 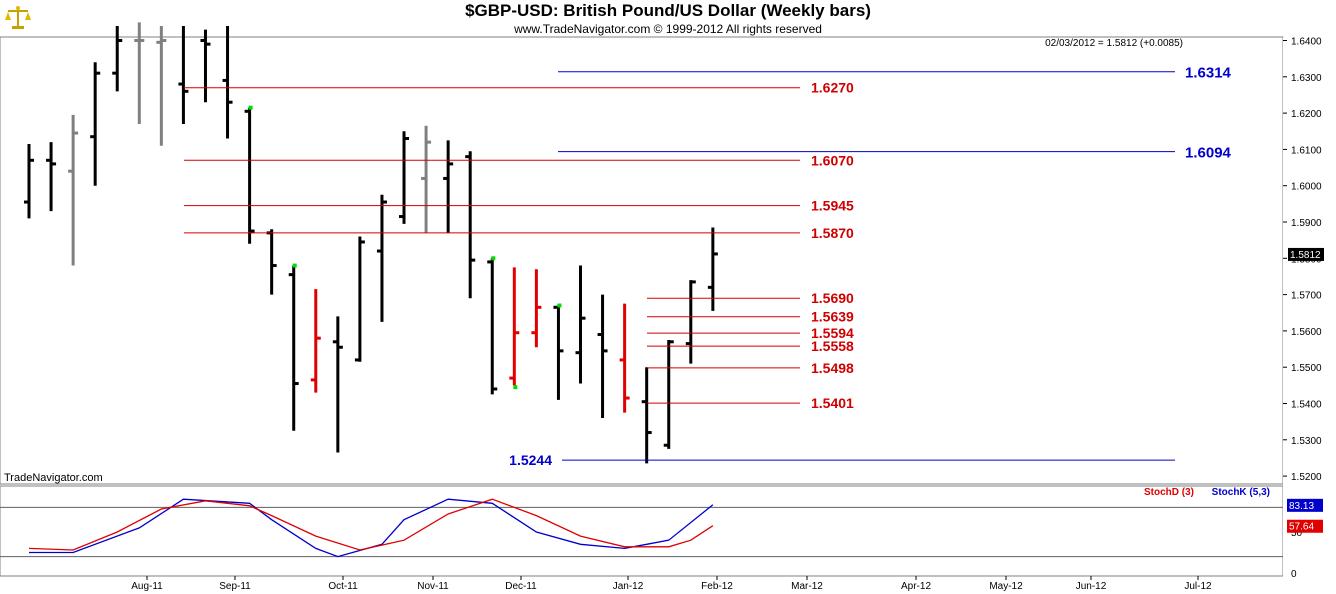 What do you see at coordinates (807, 586) in the screenshot?
I see `date-axis-label: Mar-12` at bounding box center [807, 586].